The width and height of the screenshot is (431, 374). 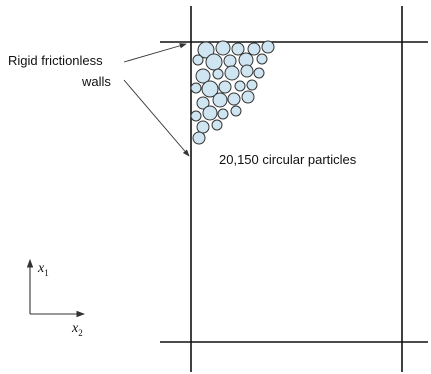 What do you see at coordinates (156, 118) in the screenshot?
I see `arrow-to-left-wall` at bounding box center [156, 118].